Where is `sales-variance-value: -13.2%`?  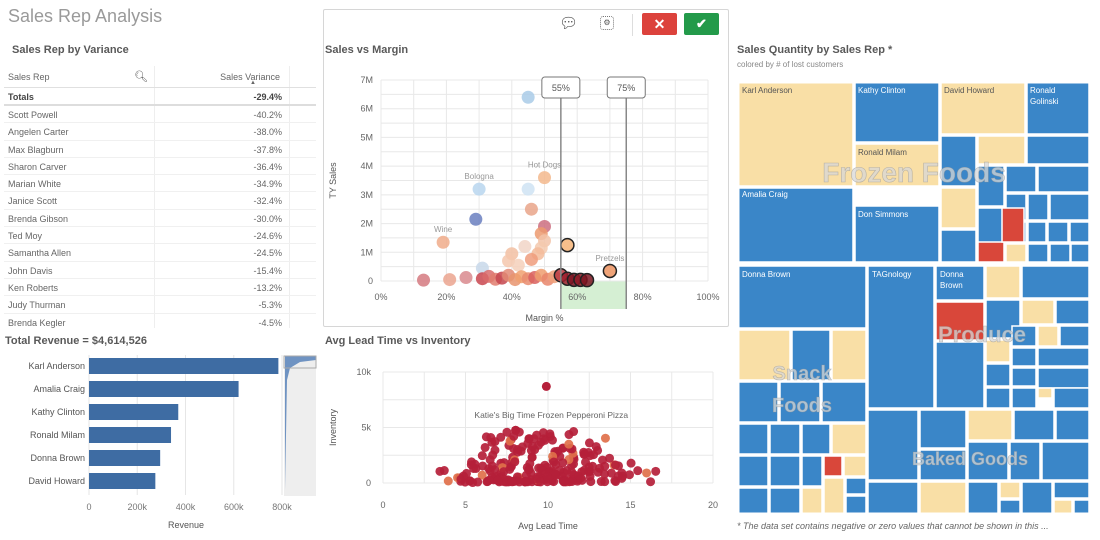 sales-variance-value: -13.2% is located at coordinates (267, 287).